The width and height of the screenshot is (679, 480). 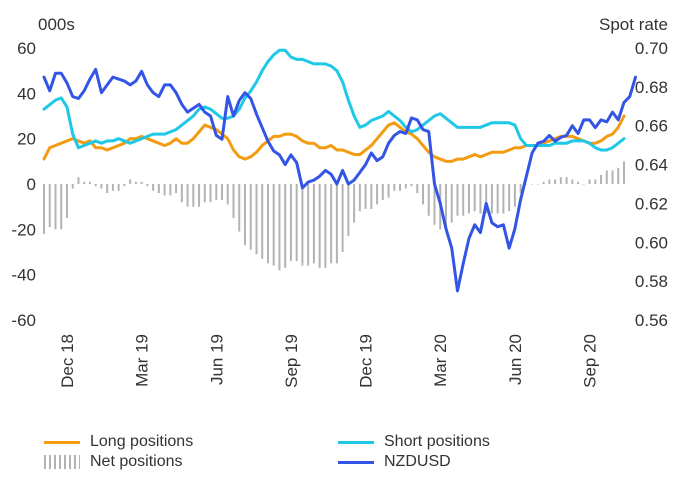 I want to click on left-axis-ticks: -60 -40 -20 0 20 40 60, so click(x=23, y=184).